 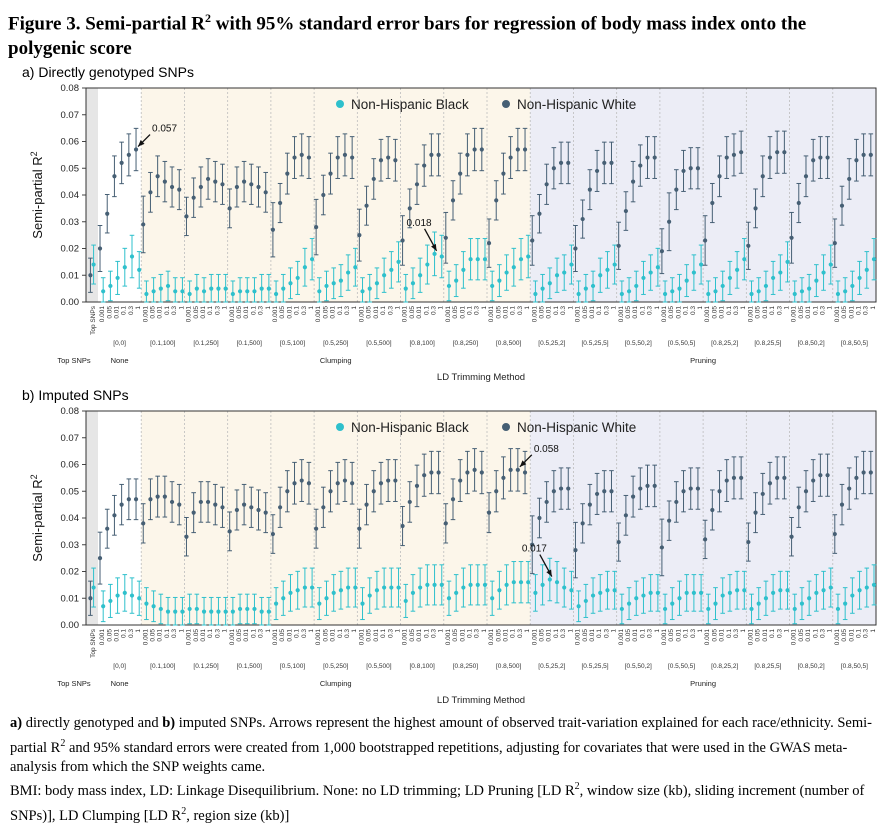 I want to click on group-label: [0.5,25,5], so click(x=595, y=343).